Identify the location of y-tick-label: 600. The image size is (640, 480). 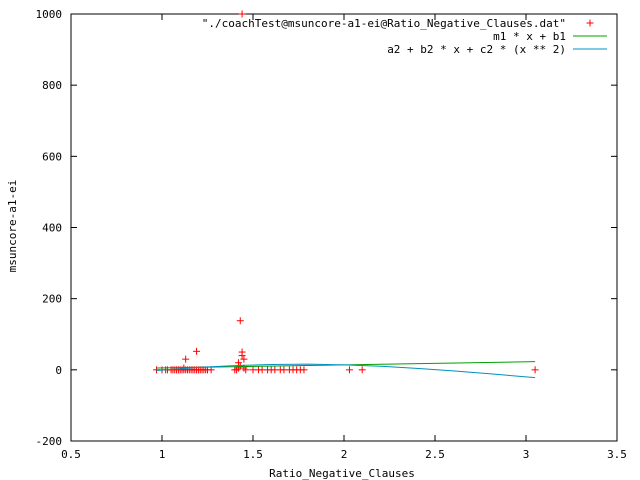
(52, 156).